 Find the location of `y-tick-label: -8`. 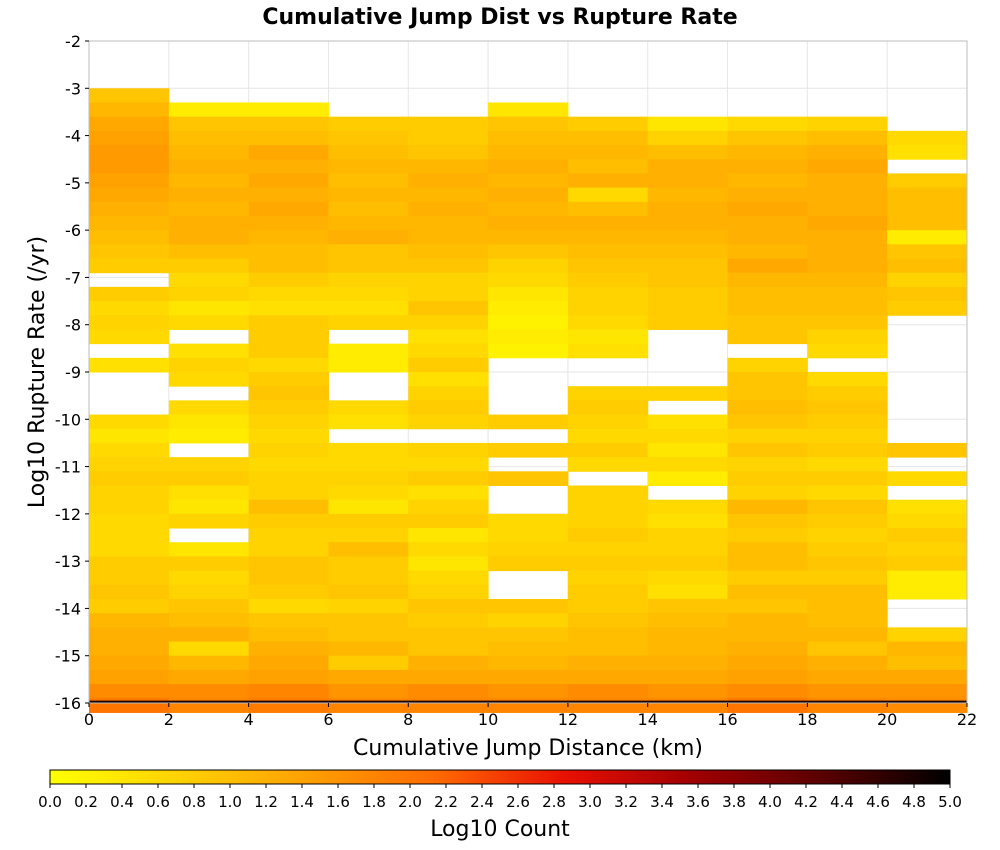

y-tick-label: -8 is located at coordinates (73, 325).